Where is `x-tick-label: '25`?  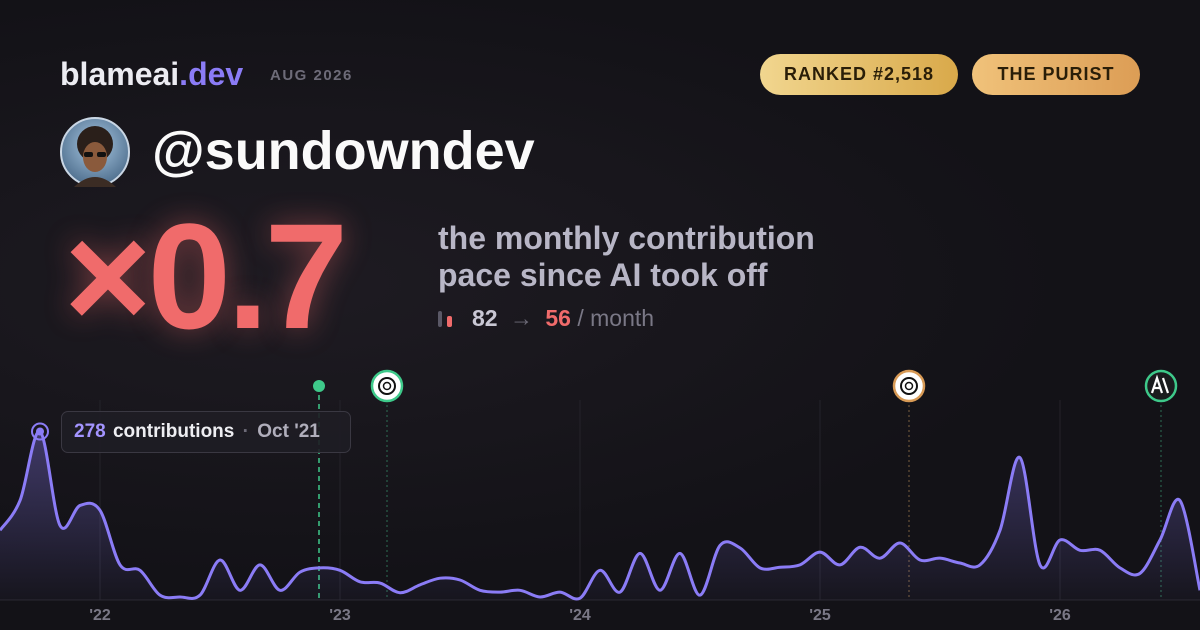
x-tick-label: '25 is located at coordinates (820, 615).